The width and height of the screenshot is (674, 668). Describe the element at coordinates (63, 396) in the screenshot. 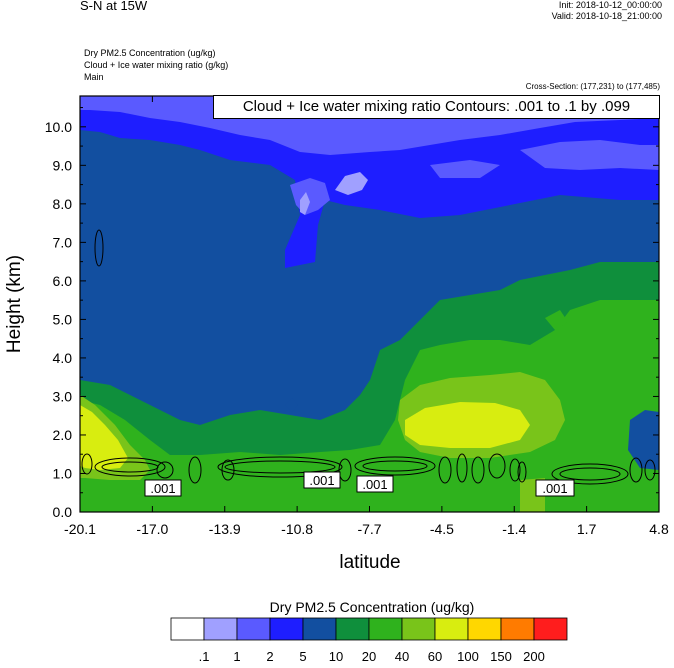

I see `y-tick-label: 3.0` at that location.